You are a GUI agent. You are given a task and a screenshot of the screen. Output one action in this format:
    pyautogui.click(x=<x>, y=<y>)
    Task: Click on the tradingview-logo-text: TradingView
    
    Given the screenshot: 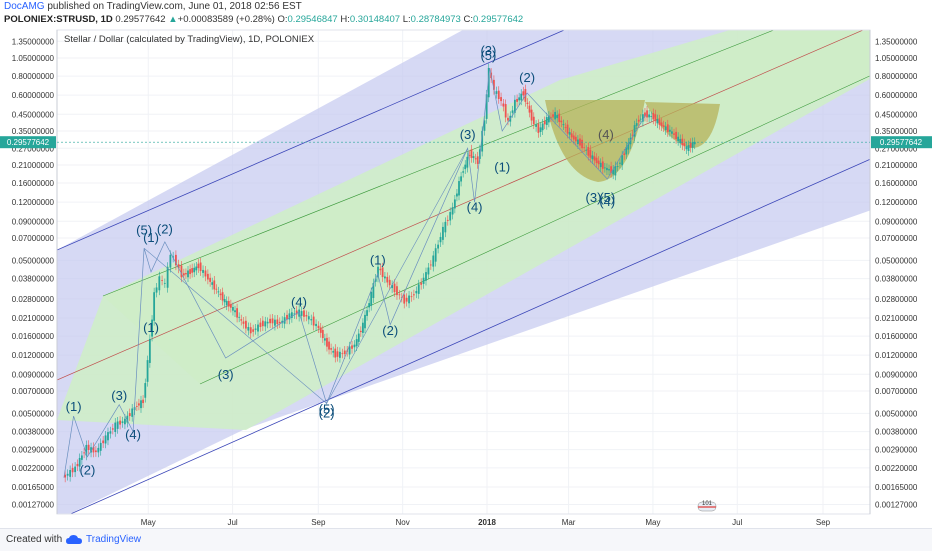 What is the action you would take?
    pyautogui.click(x=114, y=539)
    